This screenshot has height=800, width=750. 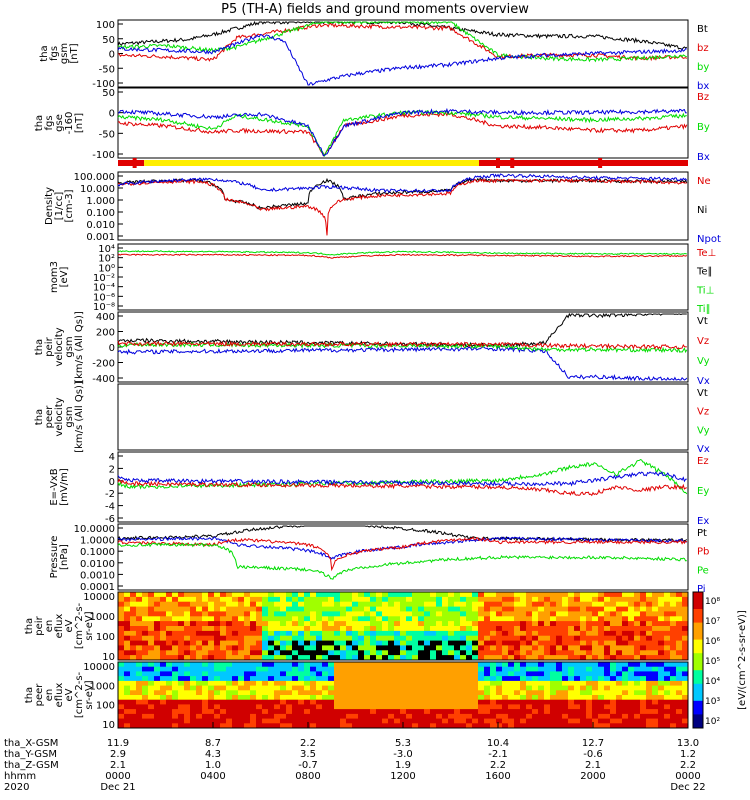 What do you see at coordinates (112, 469) in the screenshot?
I see `y-tick-label: 2` at bounding box center [112, 469].